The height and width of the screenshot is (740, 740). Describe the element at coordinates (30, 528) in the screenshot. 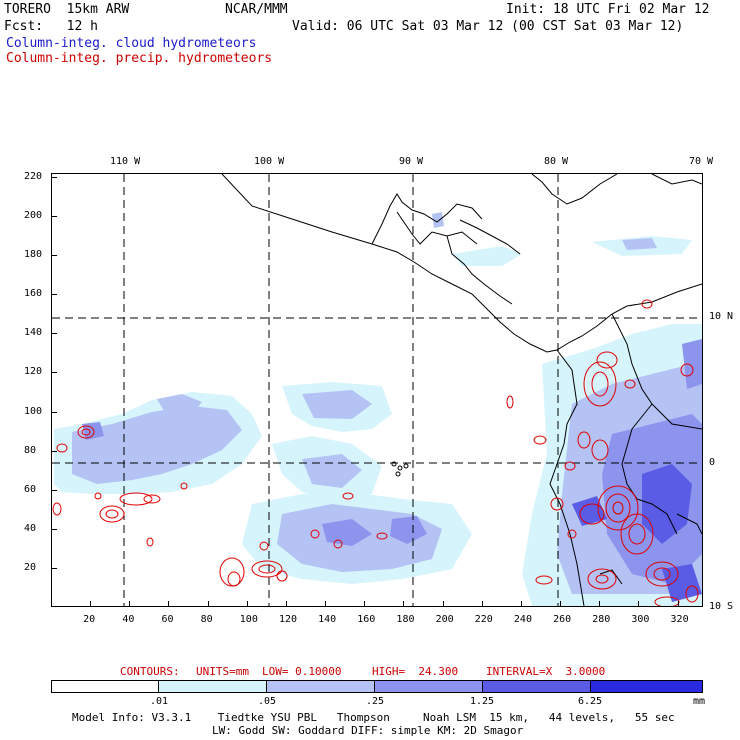

I see `y-tick-label: 40` at that location.